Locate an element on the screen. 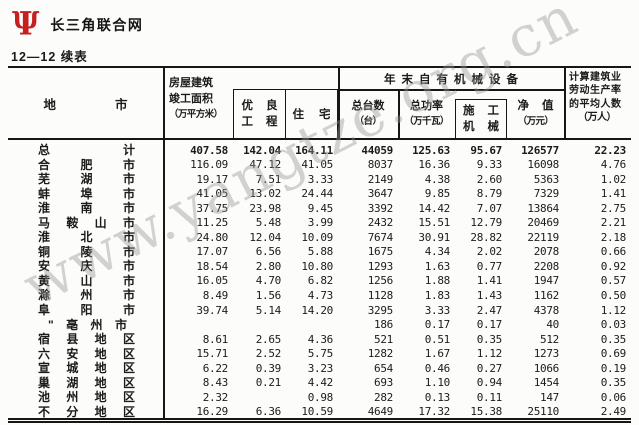 The image size is (639, 425). cell-total-units: 1282 is located at coordinates (380, 354).